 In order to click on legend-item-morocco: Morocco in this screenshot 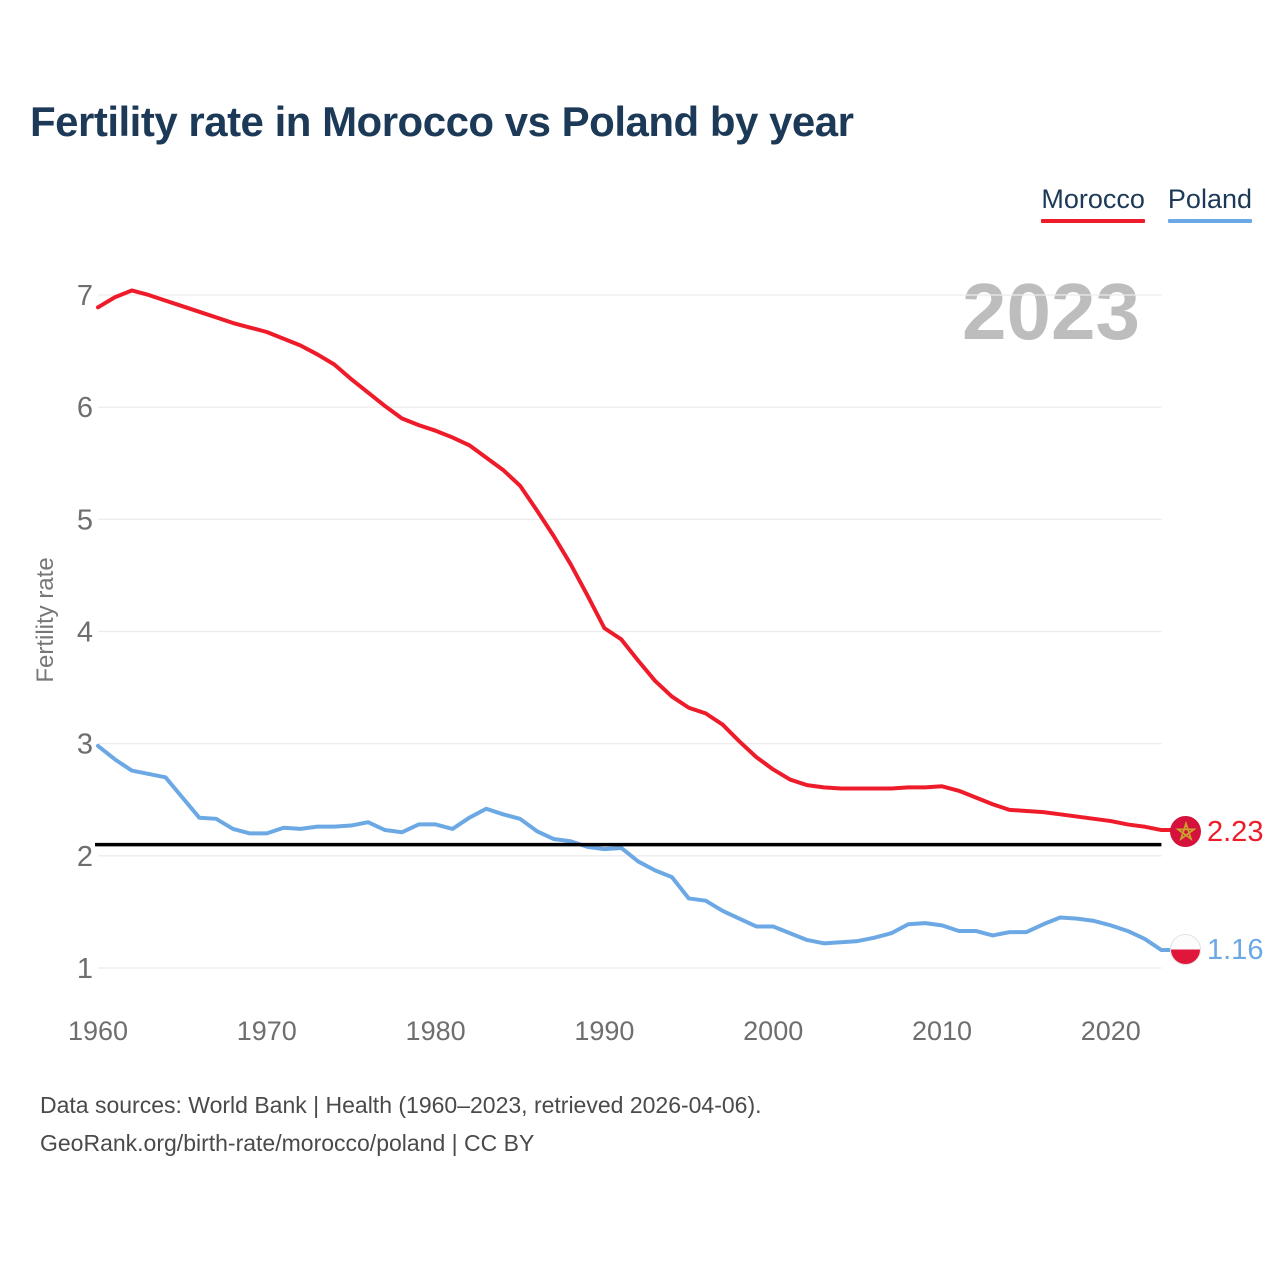, I will do `click(1093, 203)`.